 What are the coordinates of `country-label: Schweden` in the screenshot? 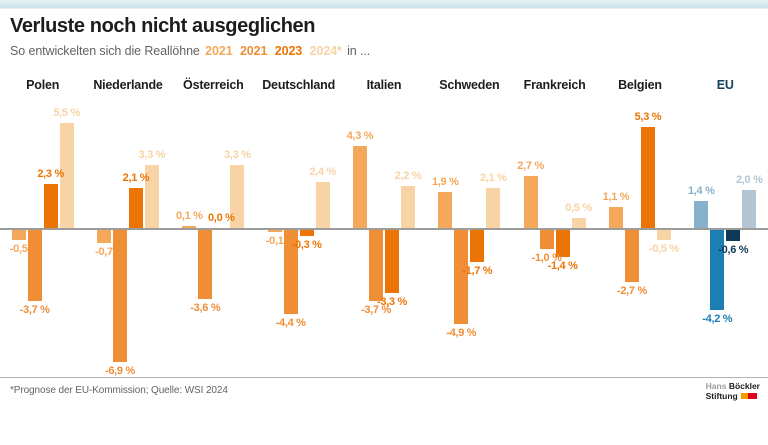 It's located at (469, 85).